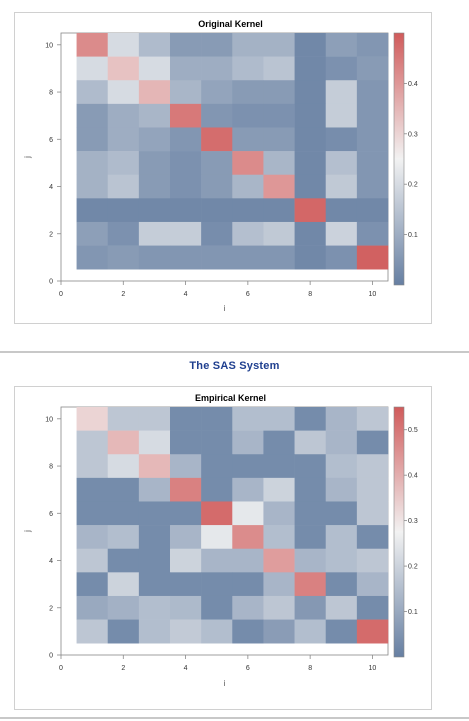 Image resolution: width=469 pixels, height=721 pixels. I want to click on x-axis-label: i, so click(225, 683).